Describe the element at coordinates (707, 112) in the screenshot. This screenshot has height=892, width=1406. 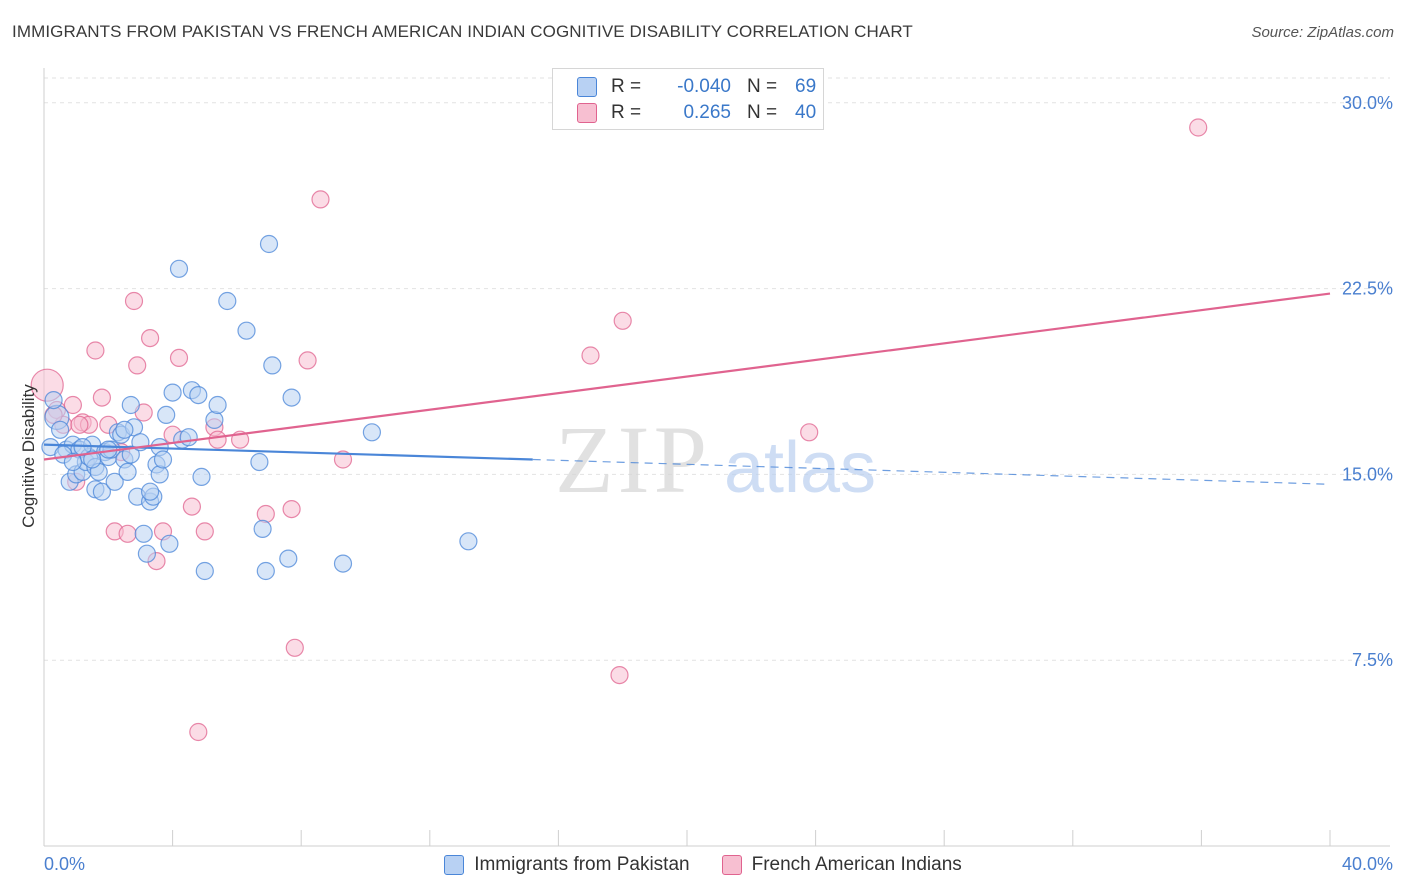
I see `r-value: 0.265` at that location.